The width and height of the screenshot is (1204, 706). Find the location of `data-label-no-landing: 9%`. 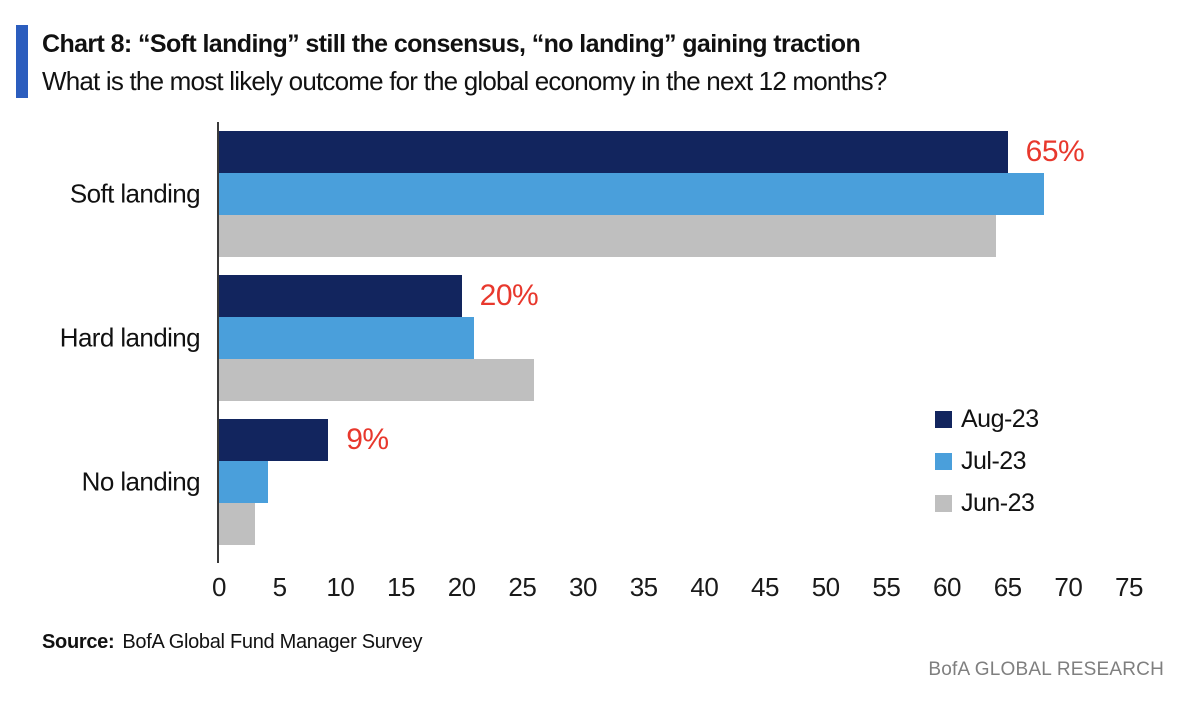

data-label-no-landing: 9% is located at coordinates (367, 439).